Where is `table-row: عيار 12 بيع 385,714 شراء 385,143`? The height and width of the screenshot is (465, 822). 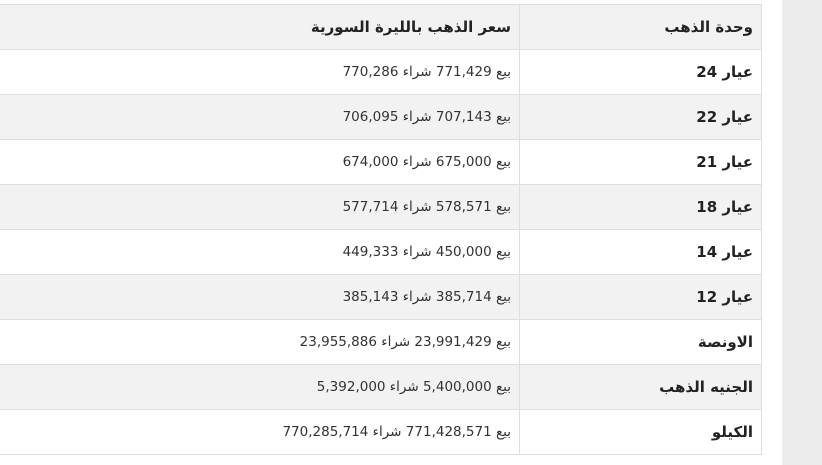 table-row: عيار 12 بيع 385,714 شراء 385,143 is located at coordinates (381, 297).